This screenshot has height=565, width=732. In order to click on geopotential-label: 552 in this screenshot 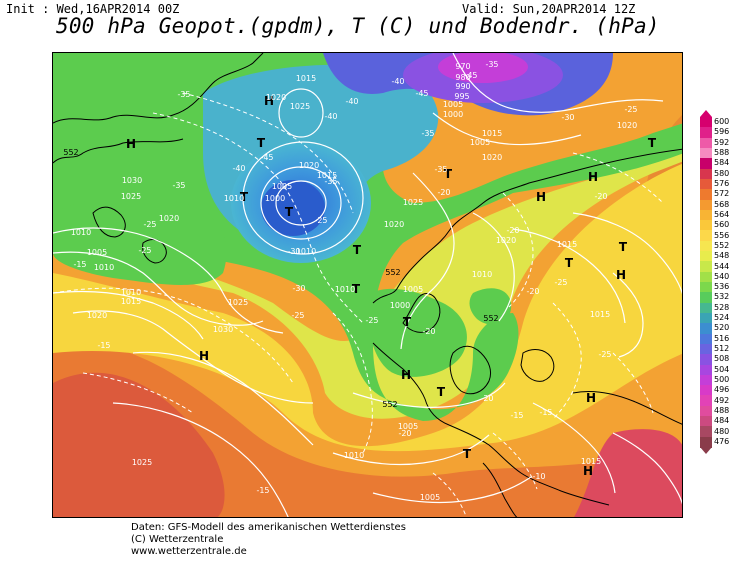, I will do `click(392, 272)`.